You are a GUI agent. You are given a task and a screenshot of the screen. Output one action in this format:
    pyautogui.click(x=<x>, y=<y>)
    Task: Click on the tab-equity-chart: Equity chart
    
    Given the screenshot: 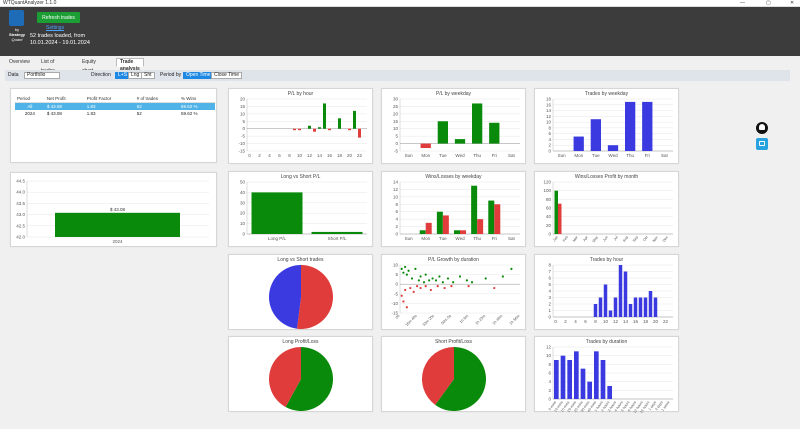 What is the action you would take?
    pyautogui.click(x=89, y=66)
    